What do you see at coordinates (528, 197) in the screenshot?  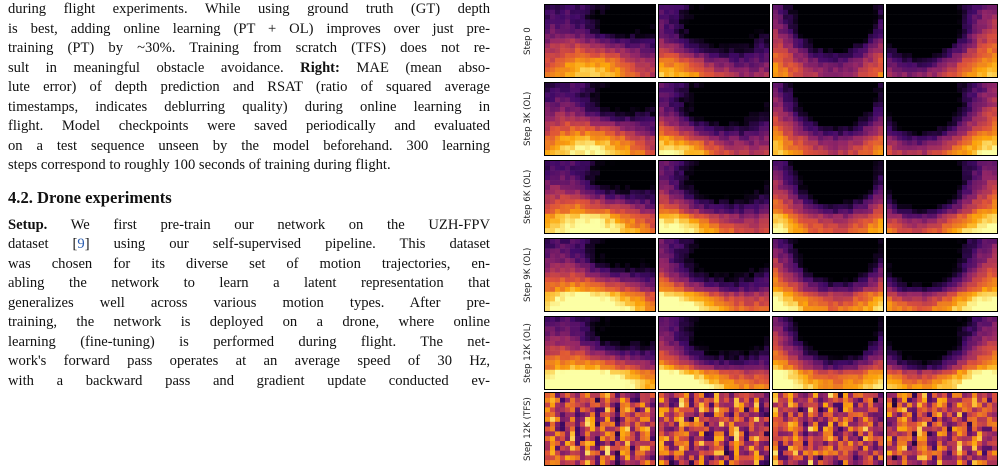 I see `row-label: Step 6K (OL)` at bounding box center [528, 197].